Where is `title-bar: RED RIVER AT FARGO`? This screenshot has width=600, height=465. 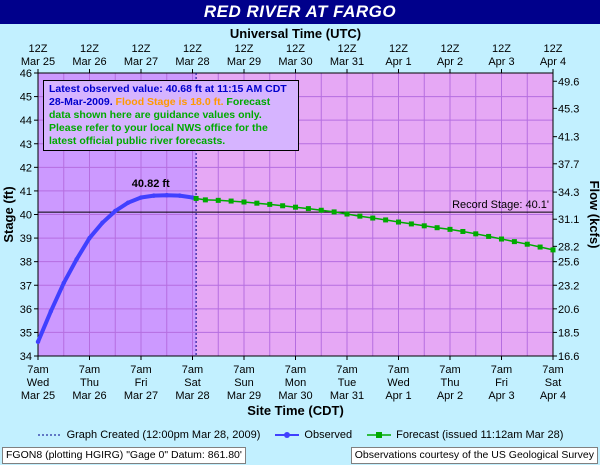
title-bar: RED RIVER AT FARGO is located at coordinates (300, 12).